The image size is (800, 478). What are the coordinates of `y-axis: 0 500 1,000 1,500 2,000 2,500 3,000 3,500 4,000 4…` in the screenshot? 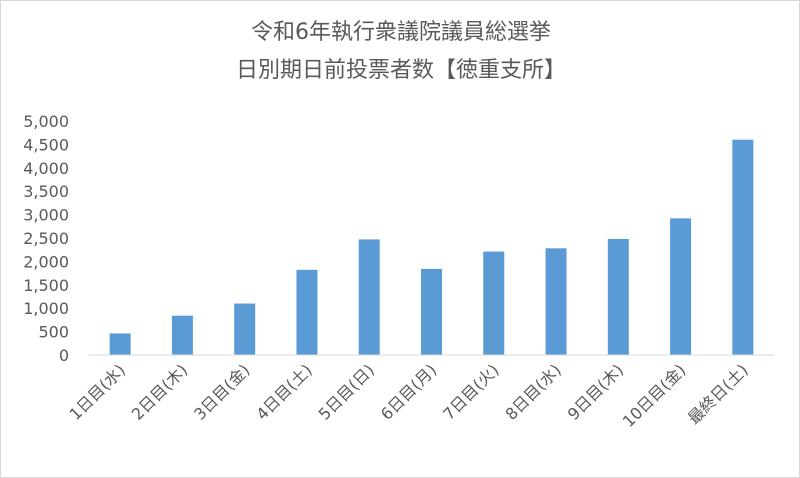 It's located at (46, 238).